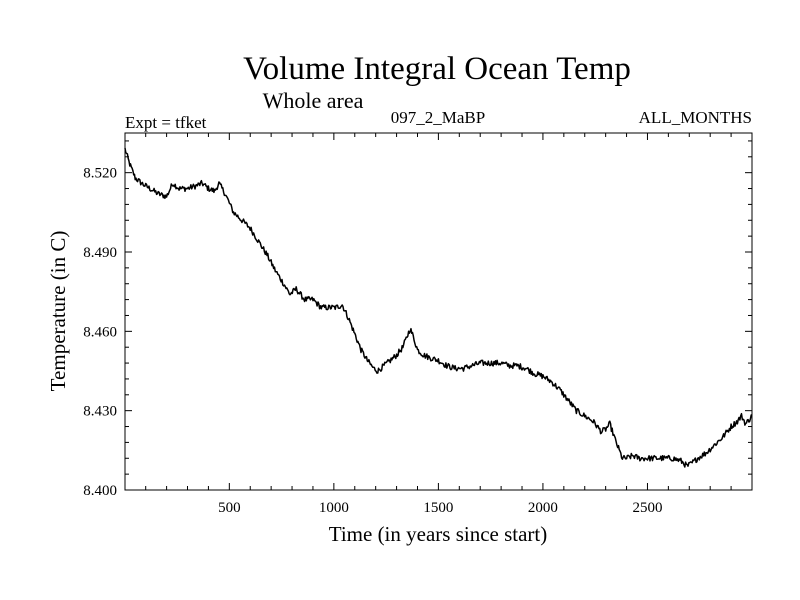 The height and width of the screenshot is (600, 800). Describe the element at coordinates (58, 311) in the screenshot. I see `y-axis-label: Temperature (in C)` at that location.